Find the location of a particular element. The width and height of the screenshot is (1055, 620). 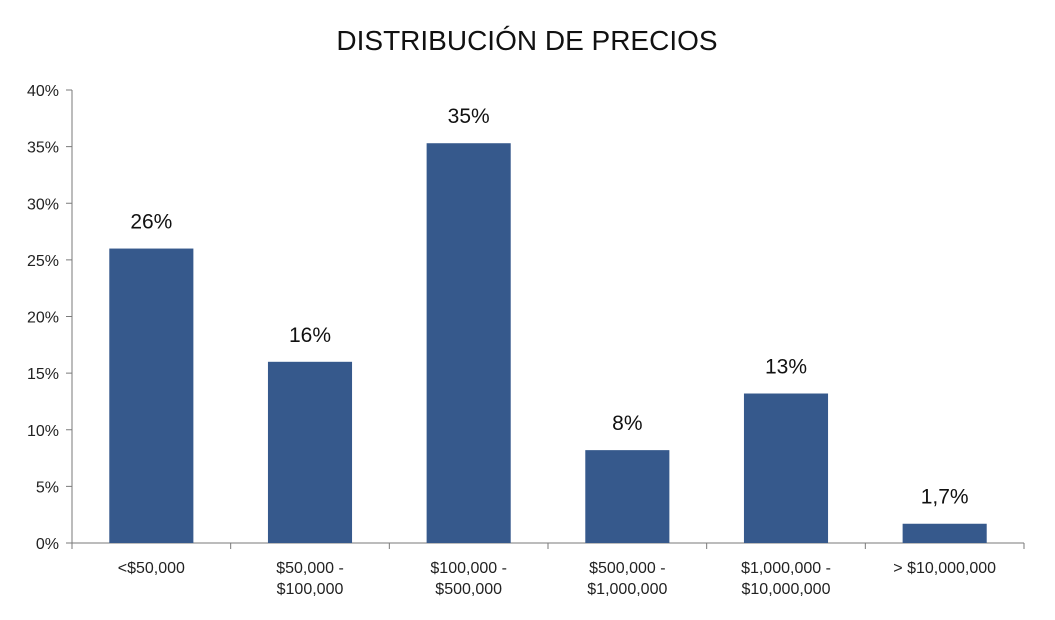

x-tick-label: $500,000 - is located at coordinates (627, 568).